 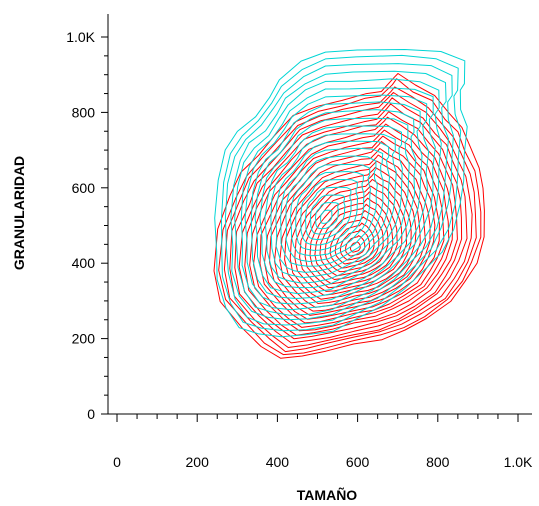 I want to click on y-tick-label: 400, so click(x=84, y=263).